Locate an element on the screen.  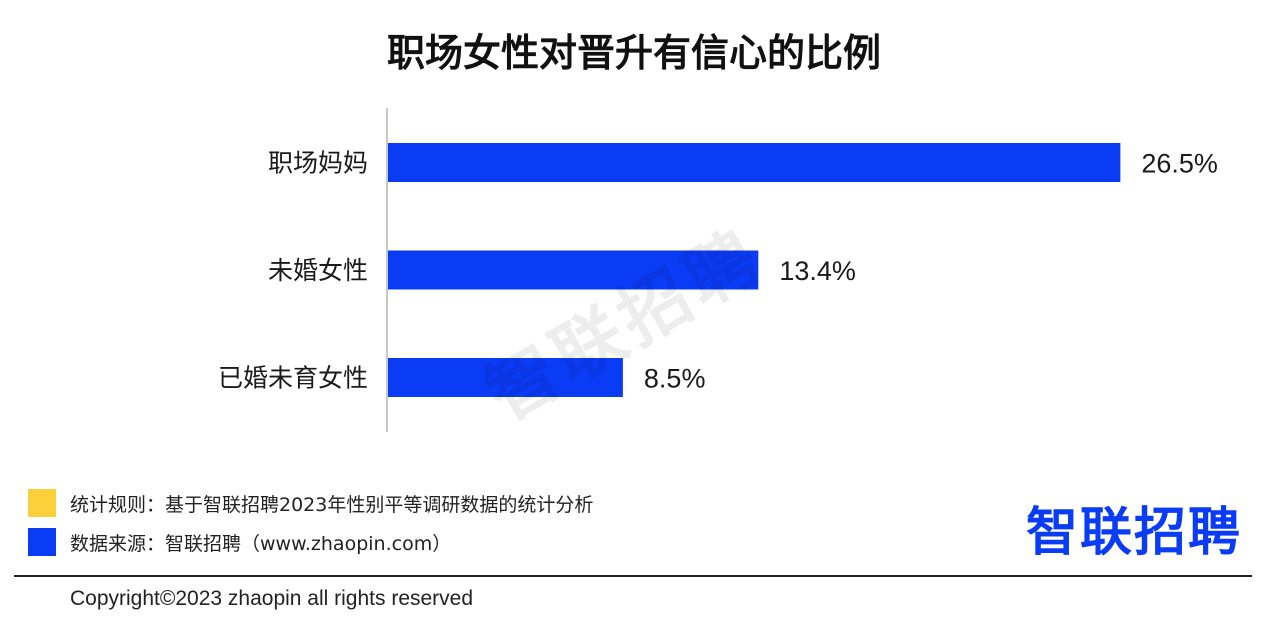
data-label: 8.5% is located at coordinates (675, 379).